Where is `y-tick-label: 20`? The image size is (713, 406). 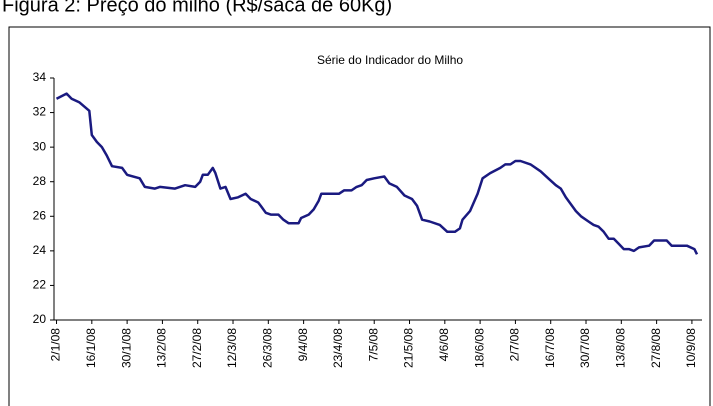 y-tick-label: 20 is located at coordinates (40, 319).